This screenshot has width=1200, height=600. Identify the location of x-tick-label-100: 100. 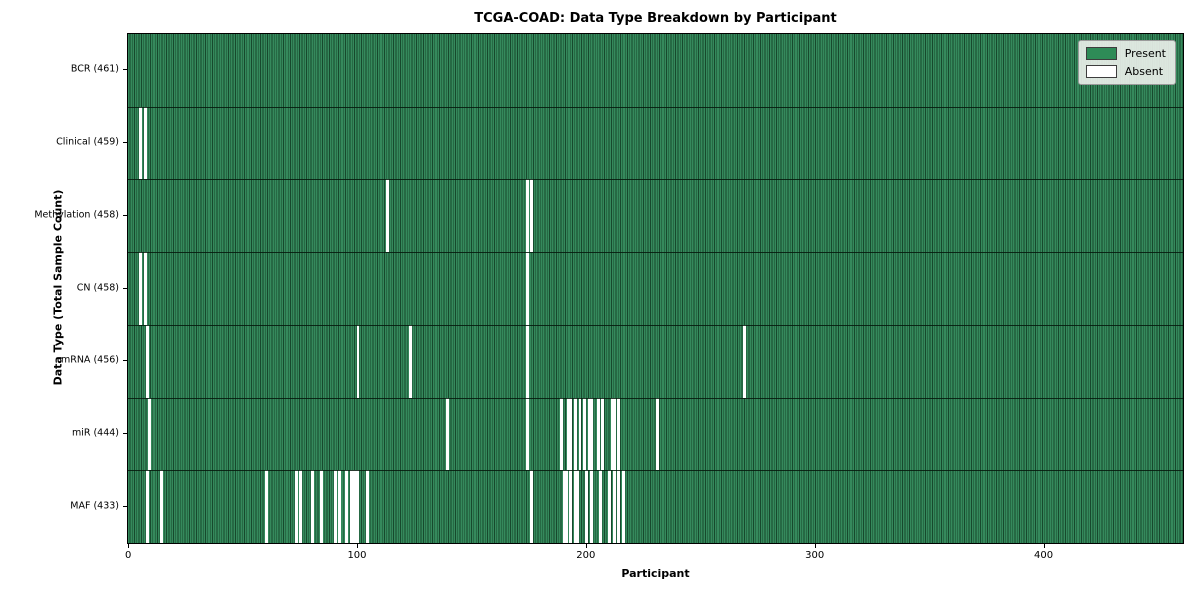
(357, 555).